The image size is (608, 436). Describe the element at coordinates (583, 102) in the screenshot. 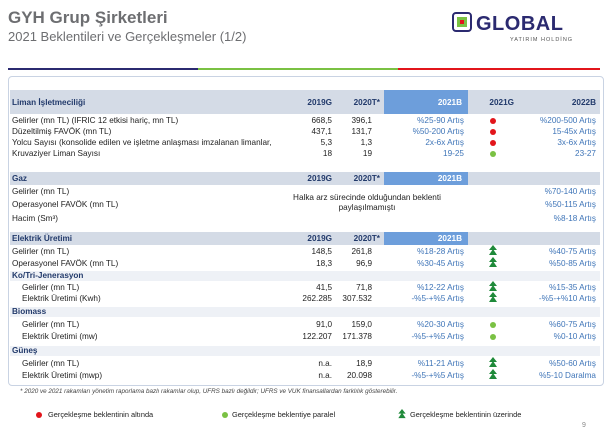

I see `col-2022b: 2022B` at that location.